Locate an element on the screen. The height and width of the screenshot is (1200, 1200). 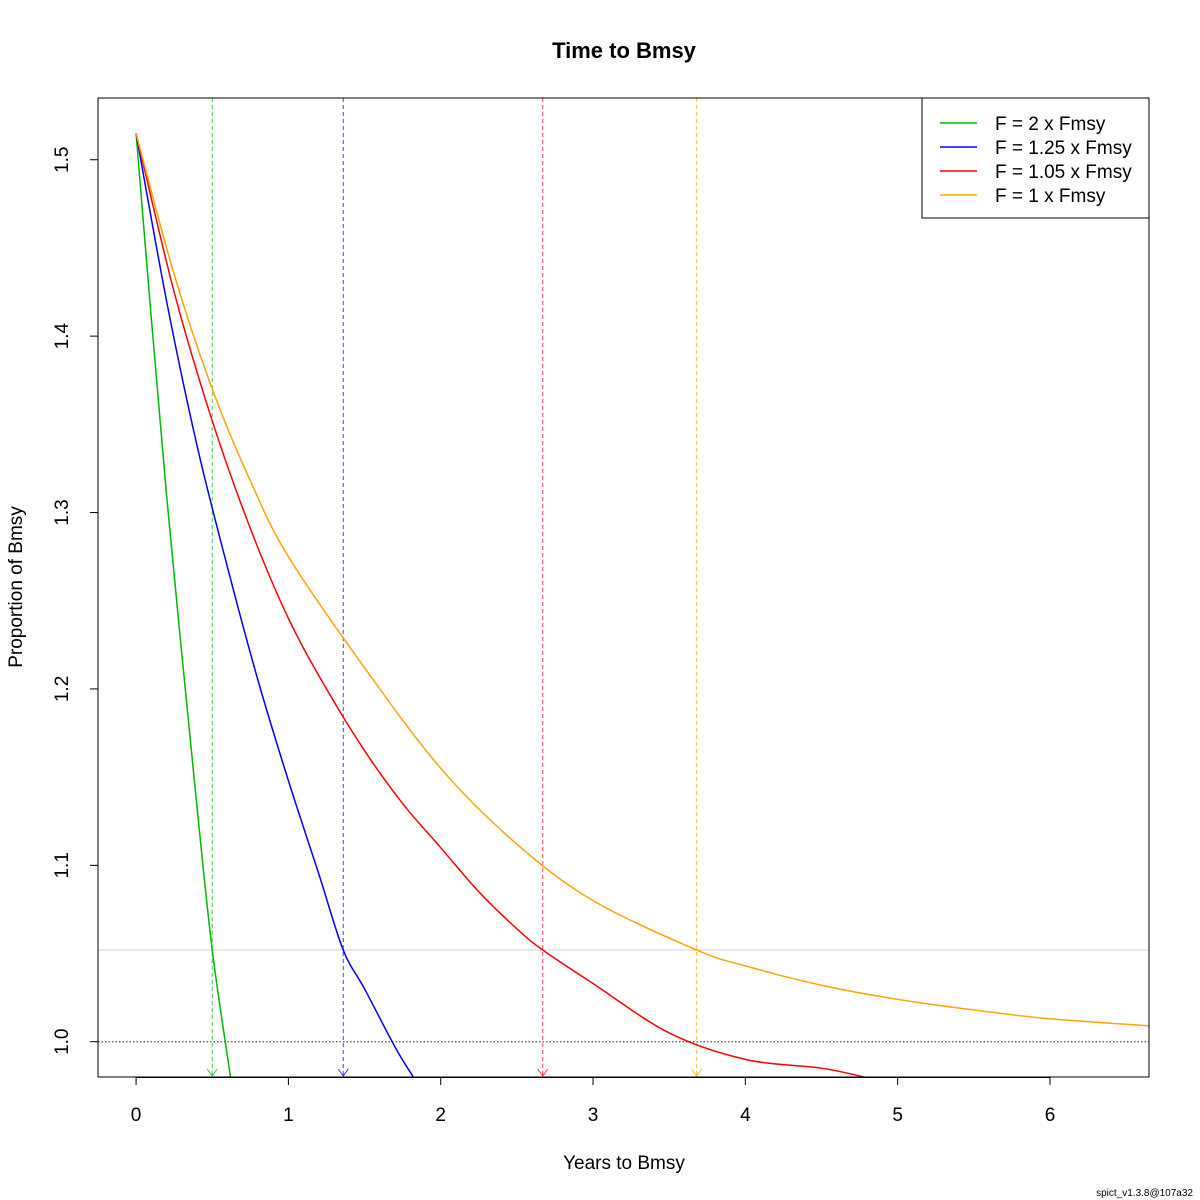
x-tick-label: 2 is located at coordinates (440, 1115).